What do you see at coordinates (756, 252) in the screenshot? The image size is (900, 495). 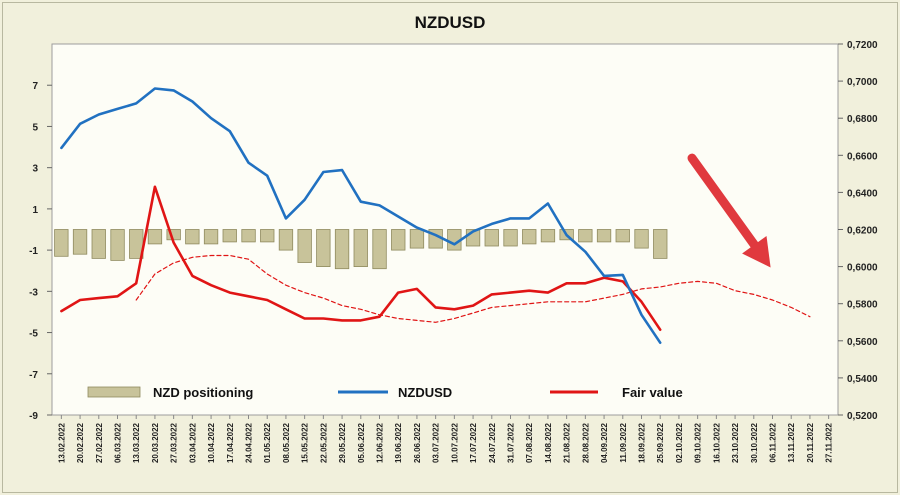 I see `trend-arrow-head` at bounding box center [756, 252].